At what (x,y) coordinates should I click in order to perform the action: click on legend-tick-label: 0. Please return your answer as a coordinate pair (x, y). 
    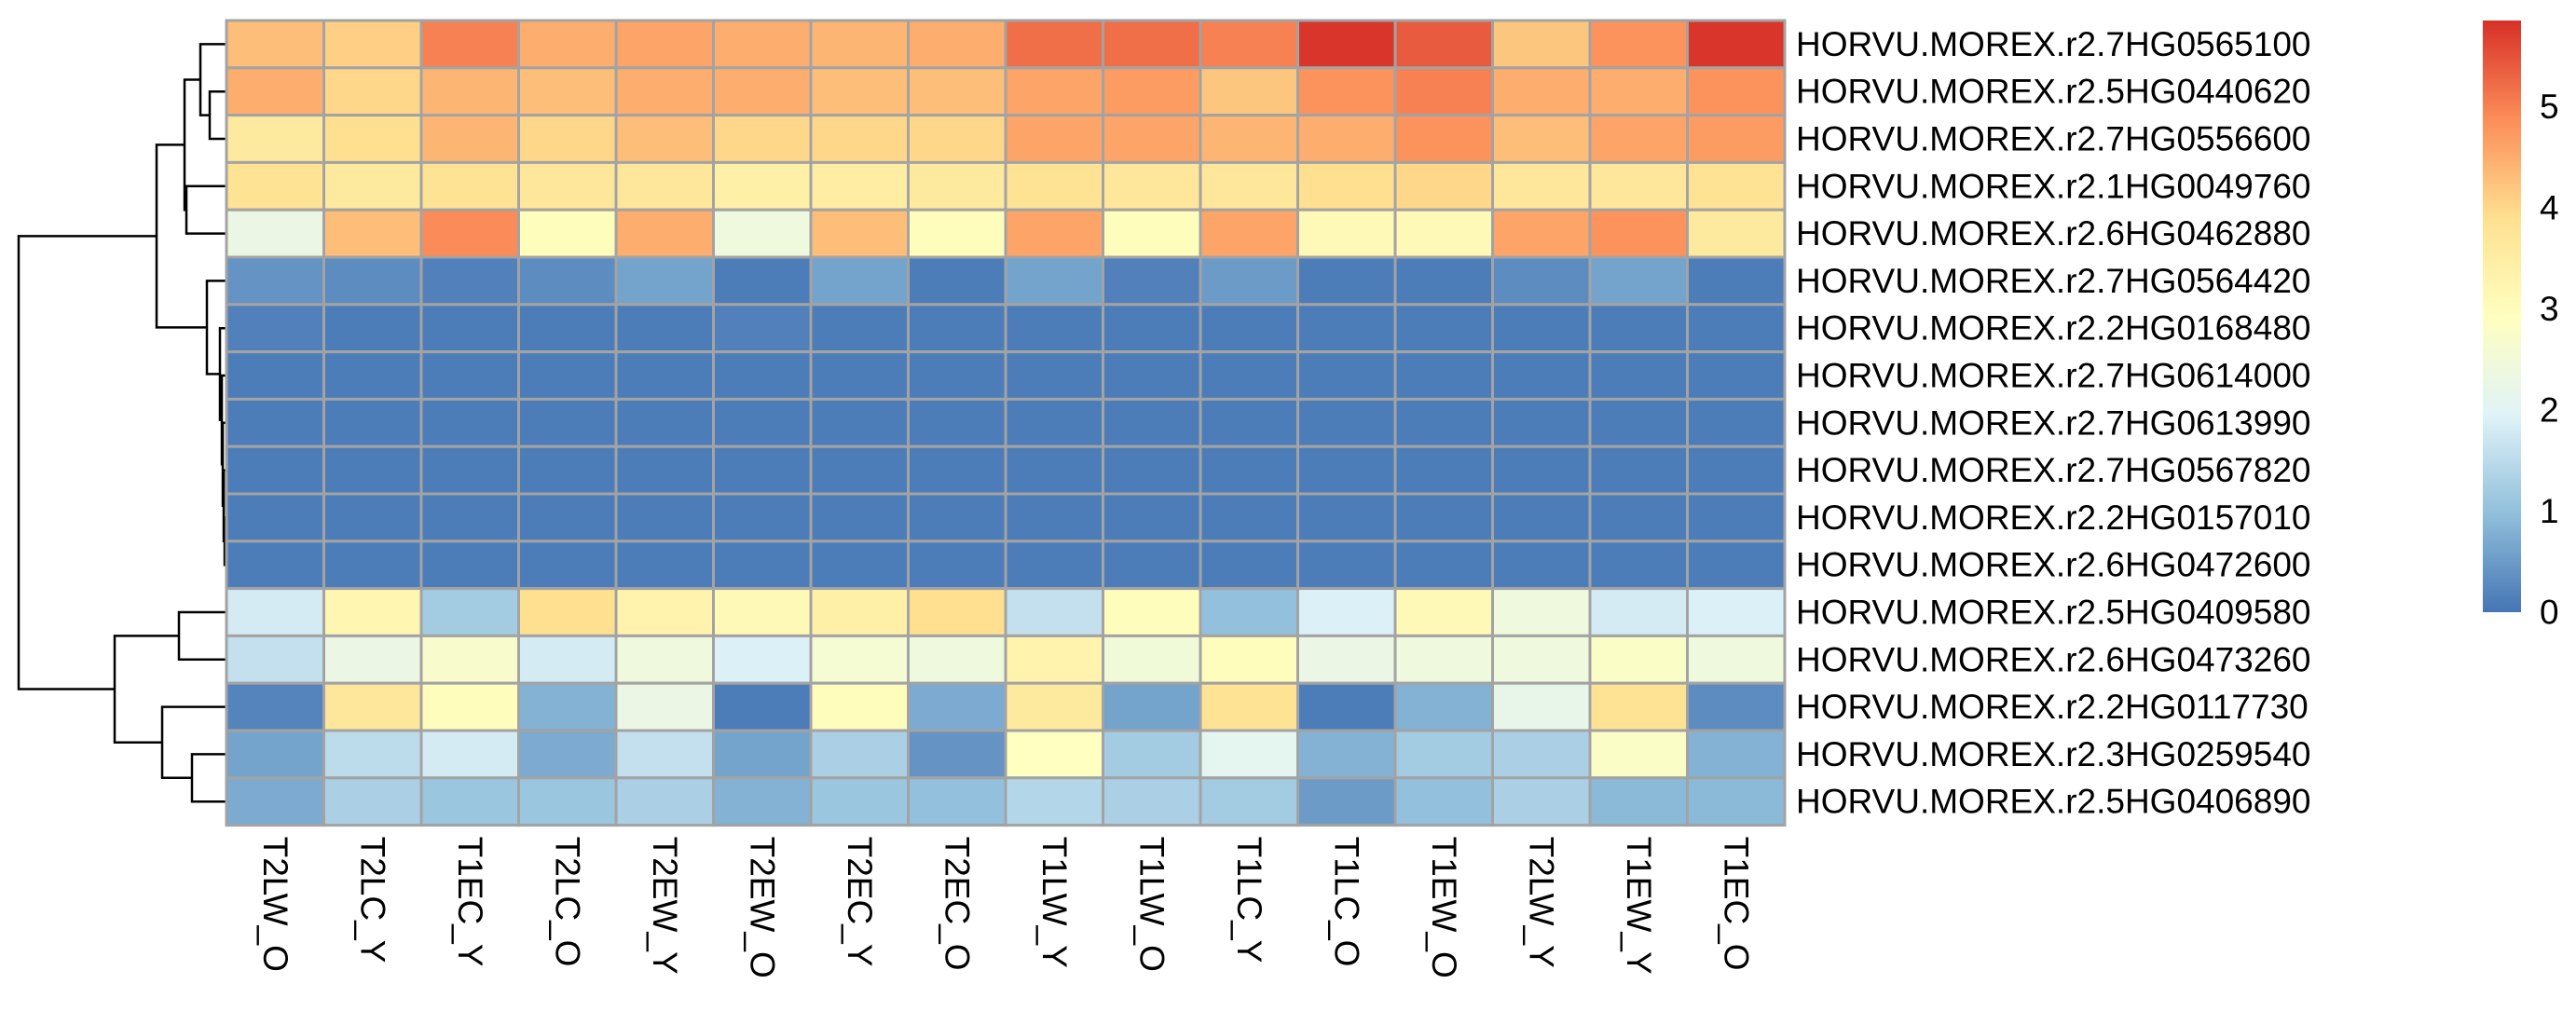
    Looking at the image, I should click on (2549, 613).